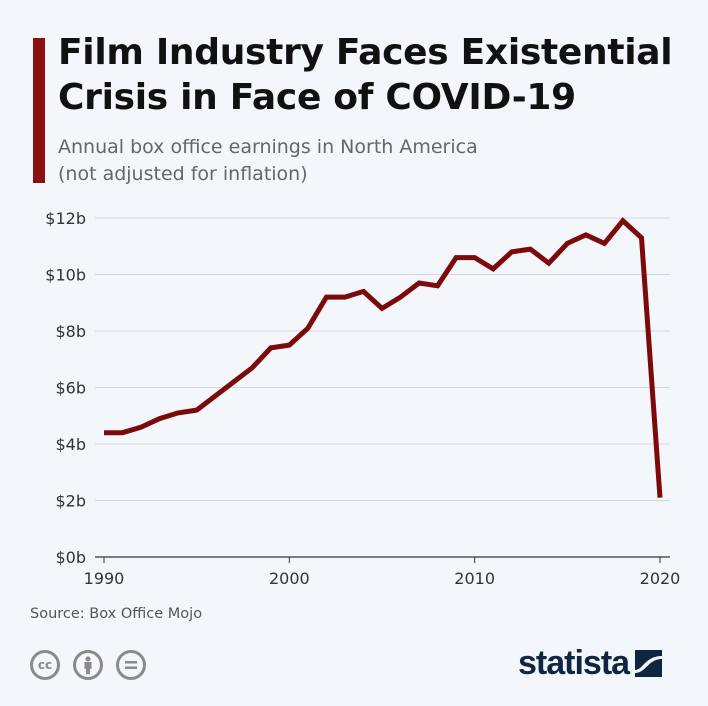  Describe the element at coordinates (70, 501) in the screenshot. I see `y-tick-label: $2b` at that location.